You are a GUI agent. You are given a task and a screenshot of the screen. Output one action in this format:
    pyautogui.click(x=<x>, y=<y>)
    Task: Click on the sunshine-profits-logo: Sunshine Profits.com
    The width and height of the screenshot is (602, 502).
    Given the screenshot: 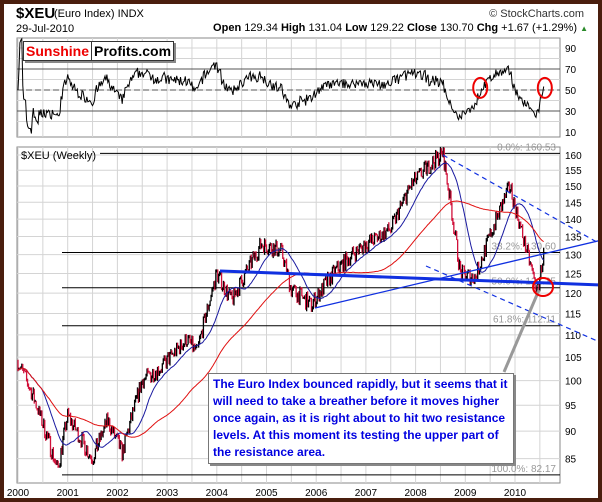 What is the action you would take?
    pyautogui.click(x=99, y=51)
    